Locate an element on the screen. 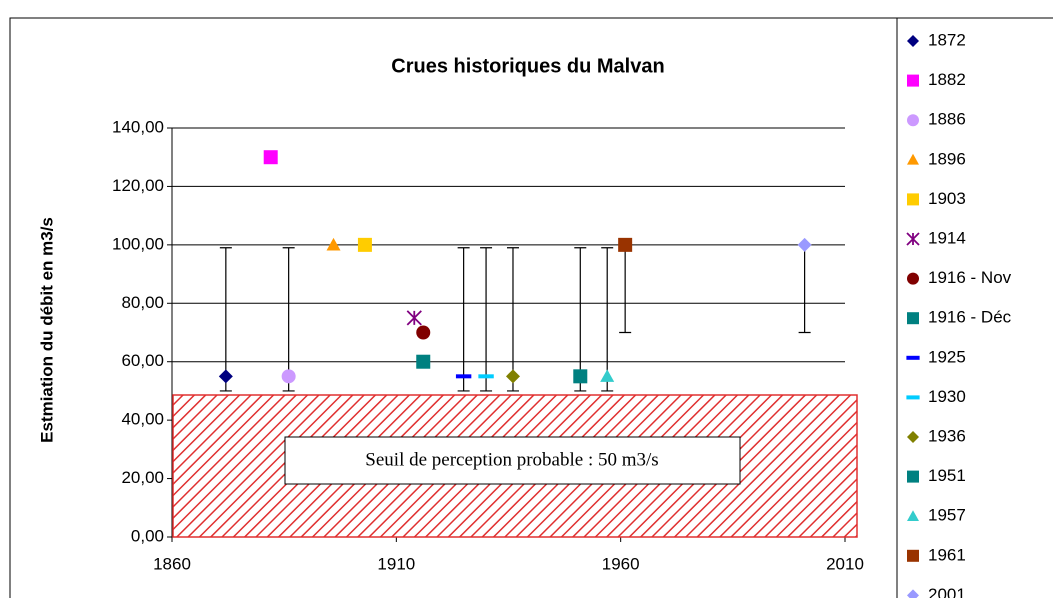 Image resolution: width=1053 pixels, height=598 pixels. y-tick-label: 80,00 is located at coordinates (142, 302).